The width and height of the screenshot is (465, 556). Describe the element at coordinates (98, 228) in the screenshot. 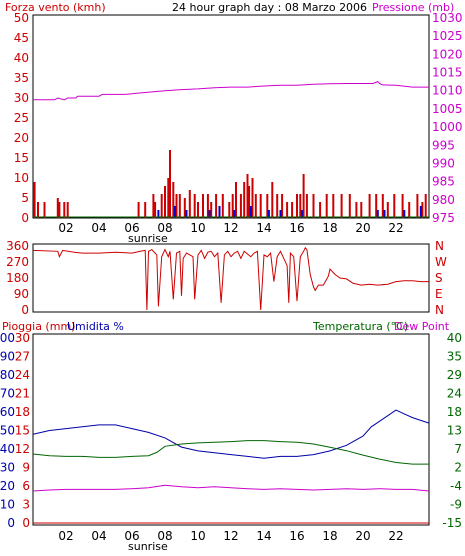

I see `hour-top-04: 04` at that location.